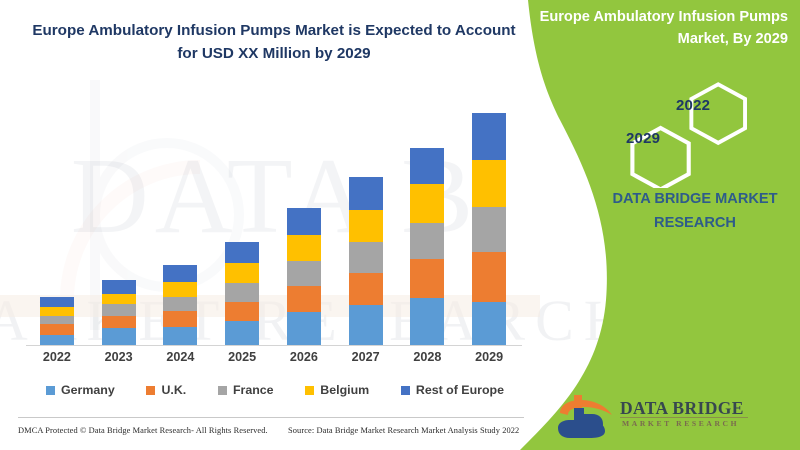  Describe the element at coordinates (427, 357) in the screenshot. I see `x-axis-tick: 2028` at that location.